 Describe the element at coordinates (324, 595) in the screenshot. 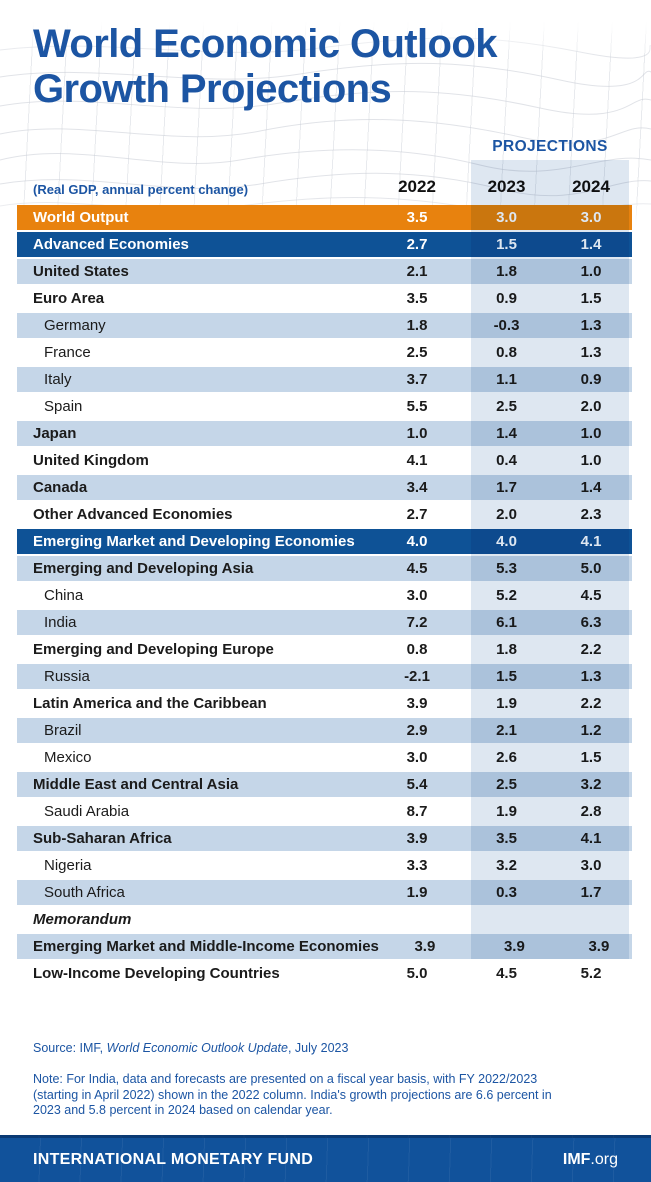

I see `table-row: China 3.0 5.2 4.5` at that location.